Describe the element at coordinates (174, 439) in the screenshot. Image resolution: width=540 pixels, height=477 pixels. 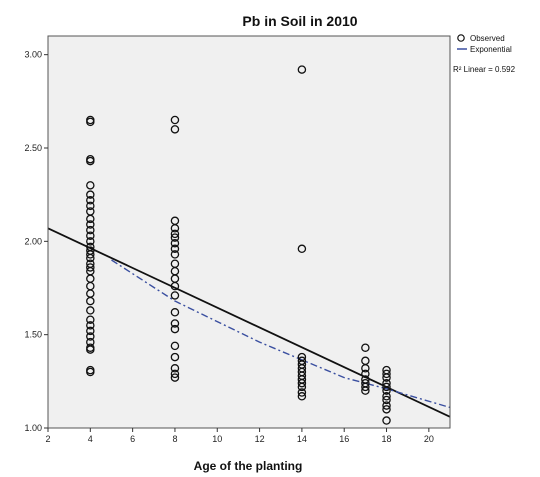
I see `x-tick-label: 8` at that location.